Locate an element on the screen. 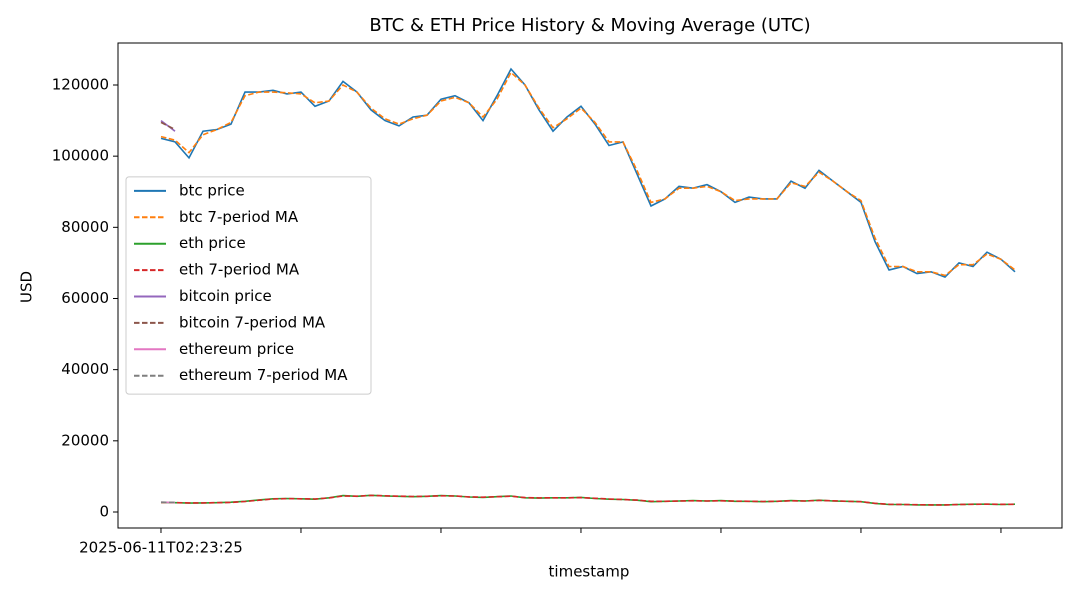  x-axis-label: timestamp is located at coordinates (589, 572).